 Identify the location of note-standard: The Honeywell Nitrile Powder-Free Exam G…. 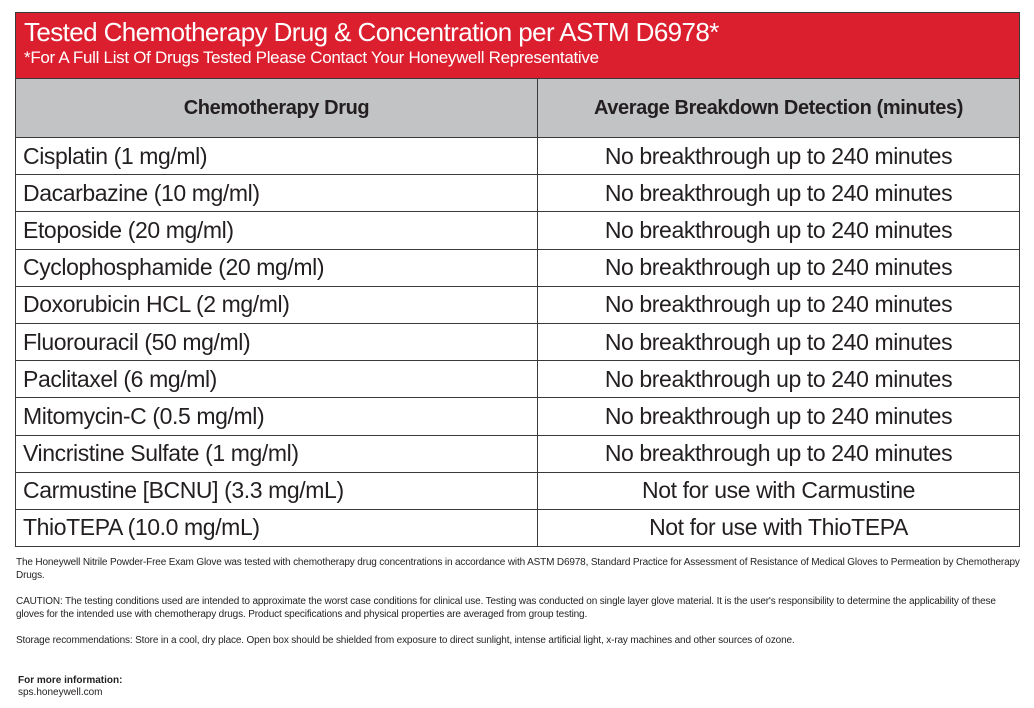
(518, 569).